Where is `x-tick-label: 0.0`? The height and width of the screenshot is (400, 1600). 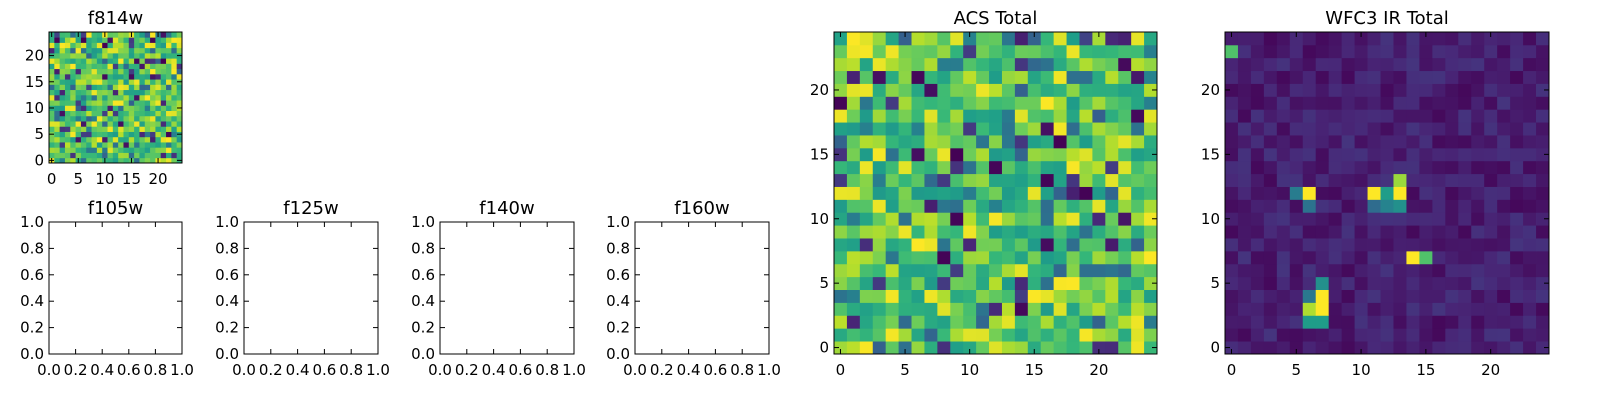
x-tick-label: 0.0 is located at coordinates (244, 370).